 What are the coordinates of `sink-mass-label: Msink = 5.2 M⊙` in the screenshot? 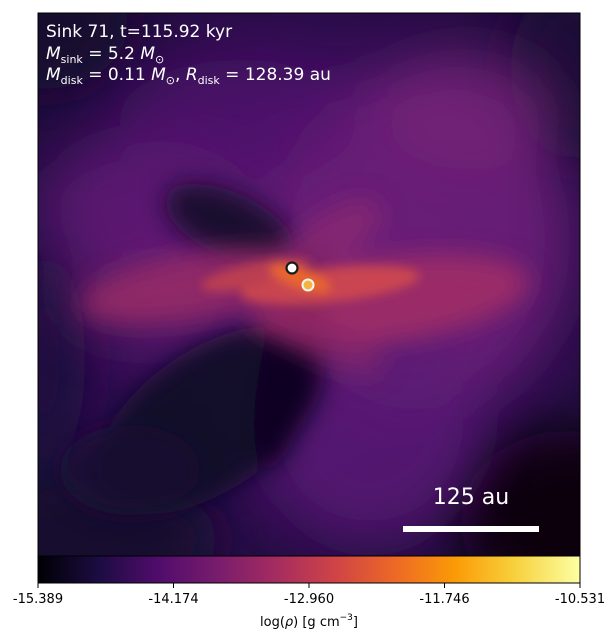 It's located at (105, 55).